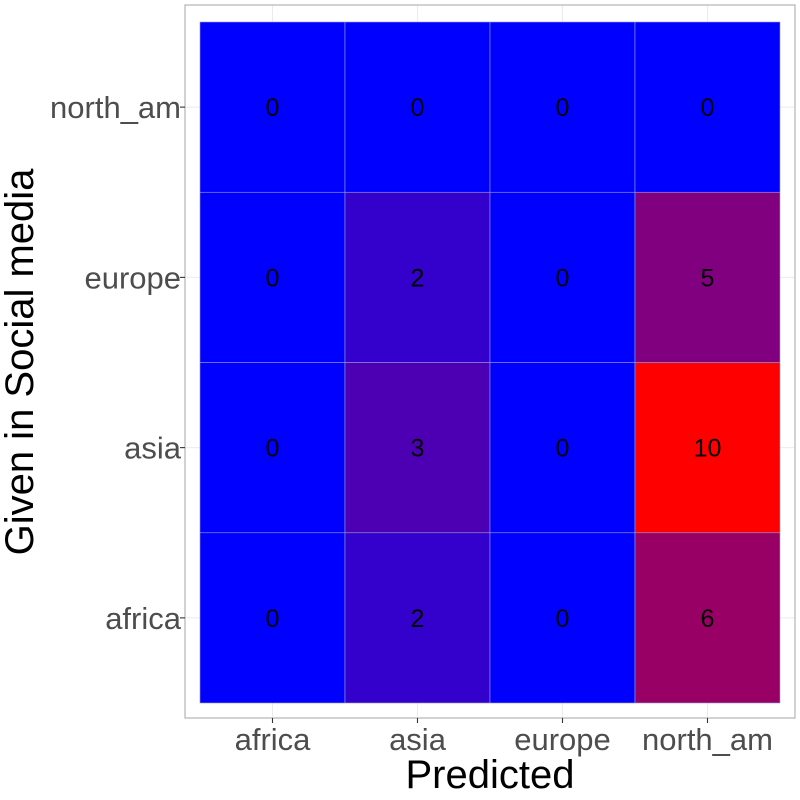  I want to click on x-tick-label: asia, so click(418, 739).